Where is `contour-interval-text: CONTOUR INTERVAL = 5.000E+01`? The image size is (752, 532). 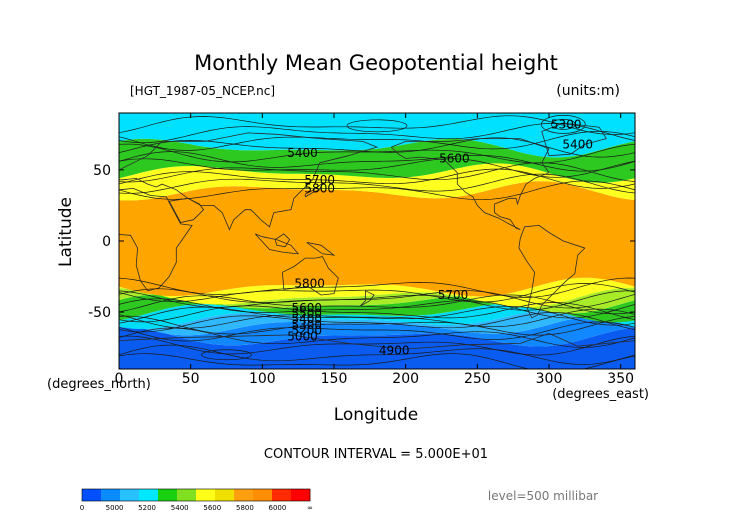 contour-interval-text: CONTOUR INTERVAL = 5.000E+01 is located at coordinates (376, 454).